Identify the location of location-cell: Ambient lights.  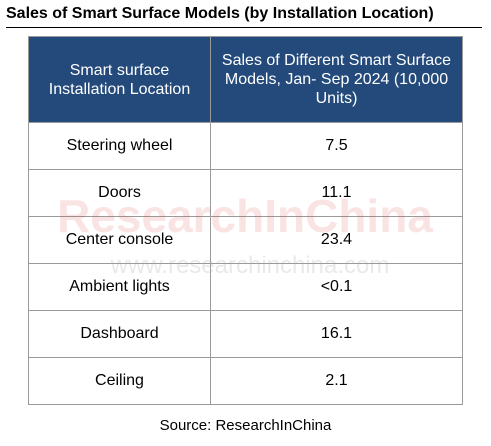
(119, 287).